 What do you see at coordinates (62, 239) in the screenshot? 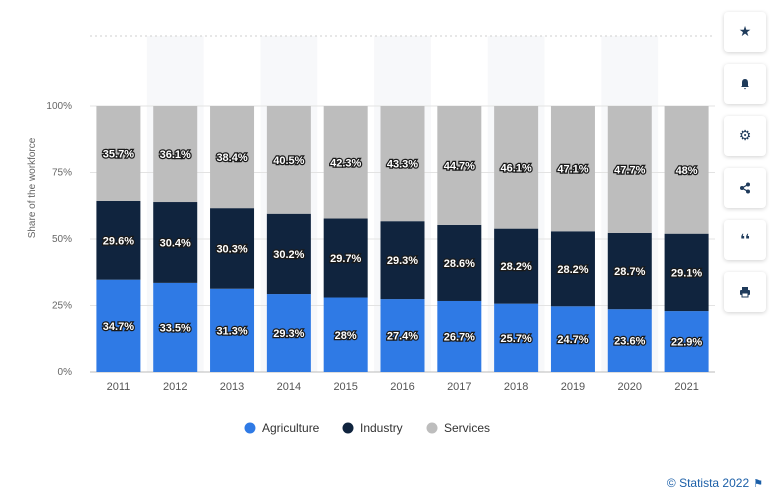
I see `y-tick-label: 50%` at bounding box center [62, 239].